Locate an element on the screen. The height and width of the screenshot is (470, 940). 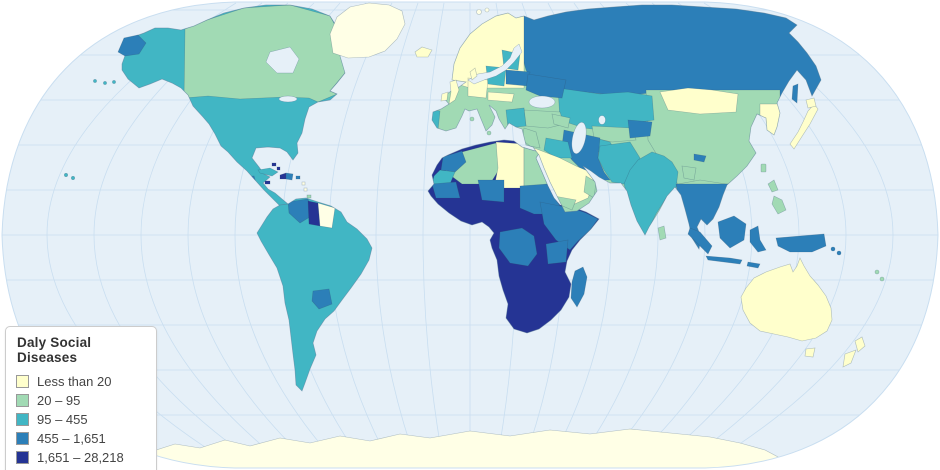
region-tanzania is located at coordinates (557, 252).